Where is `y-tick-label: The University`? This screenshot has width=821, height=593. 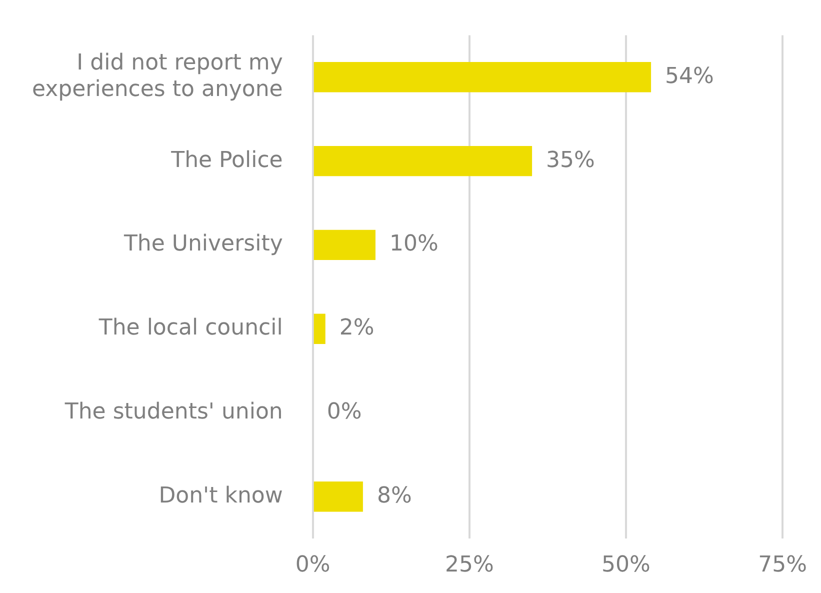 y-tick-label: The University is located at coordinates (202, 244).